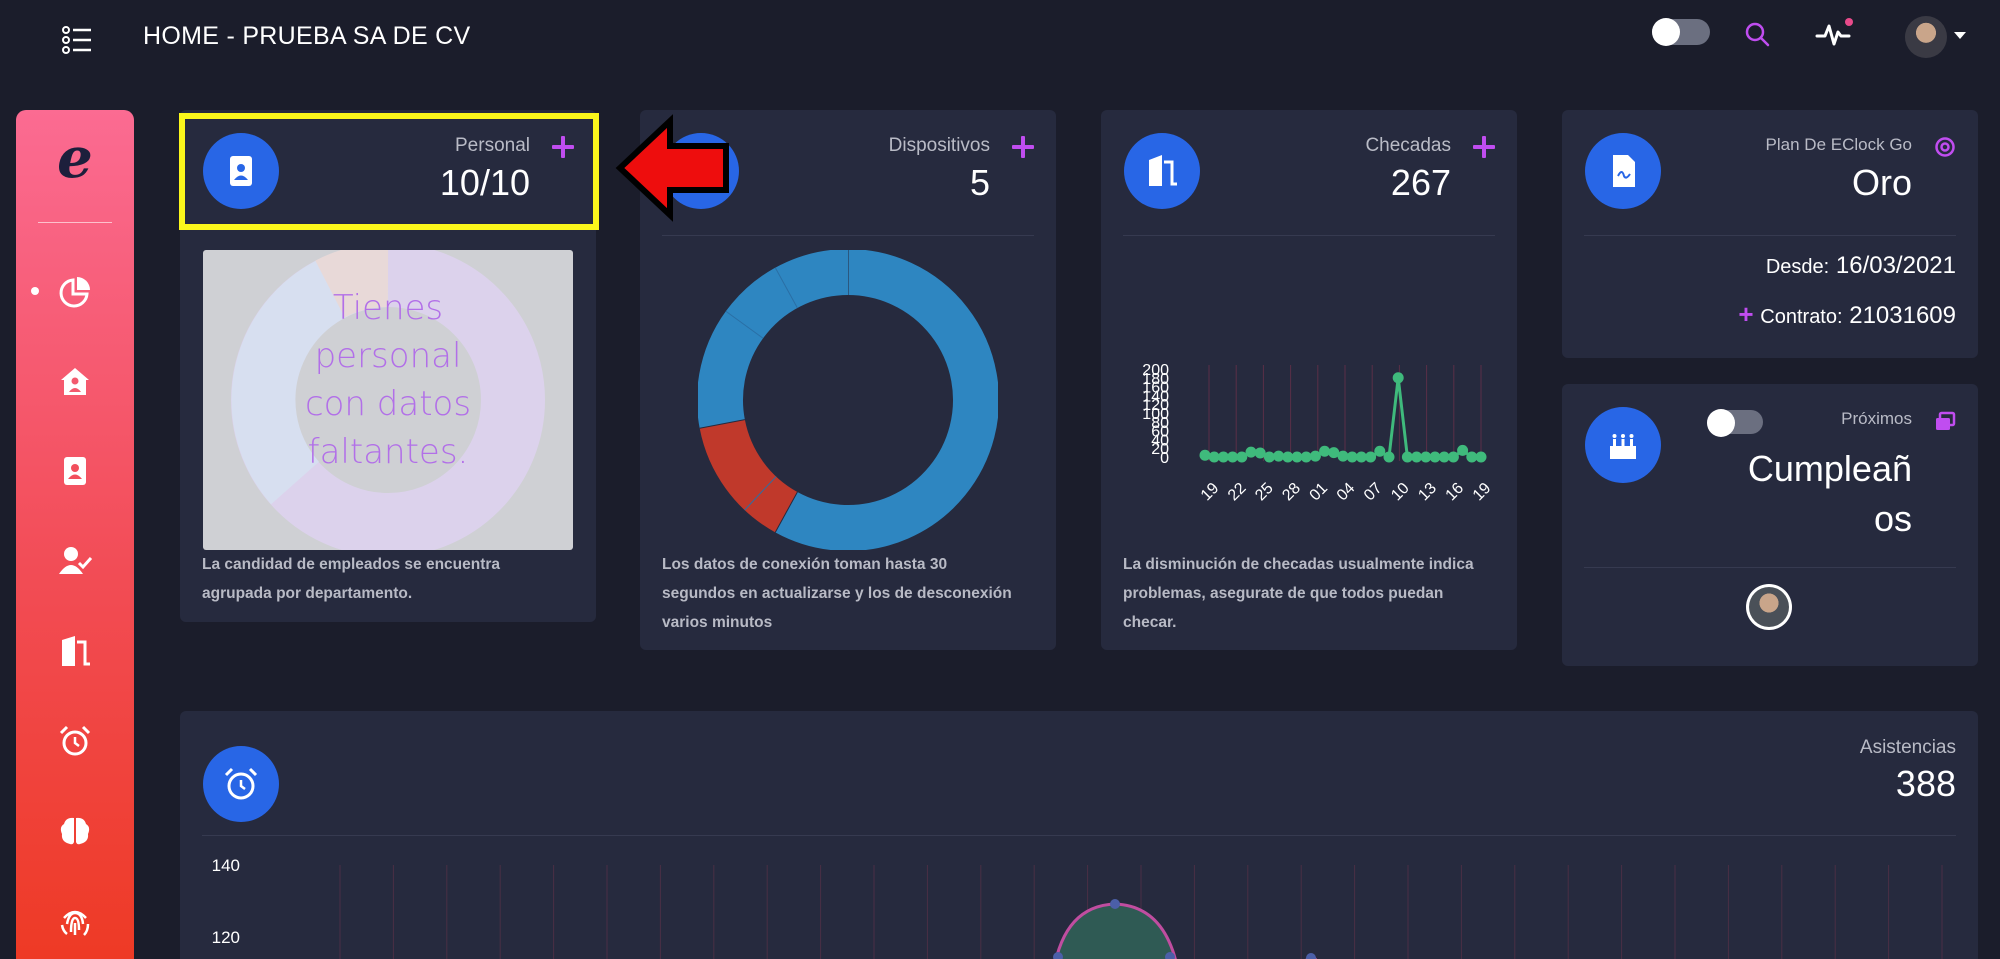 The height and width of the screenshot is (959, 2000). What do you see at coordinates (1160, 449) in the screenshot?
I see `y-tick-label: 20` at bounding box center [1160, 449].